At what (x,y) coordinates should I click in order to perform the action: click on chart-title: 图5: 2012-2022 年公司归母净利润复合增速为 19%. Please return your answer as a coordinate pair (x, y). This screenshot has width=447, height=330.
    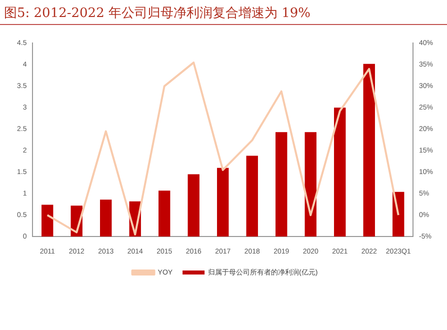
    Looking at the image, I should click on (157, 13).